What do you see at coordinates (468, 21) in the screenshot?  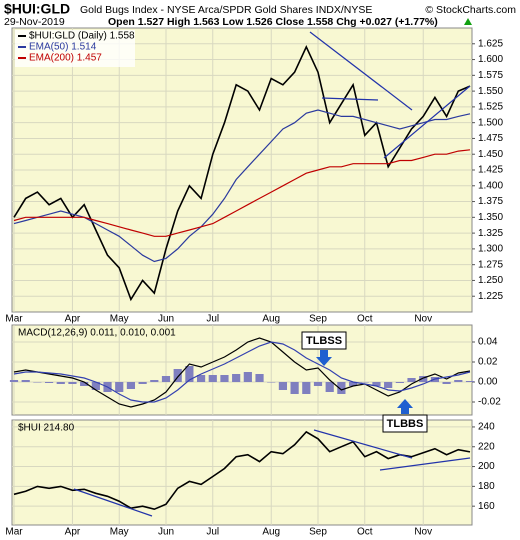 I see `up-arrow` at bounding box center [468, 21].